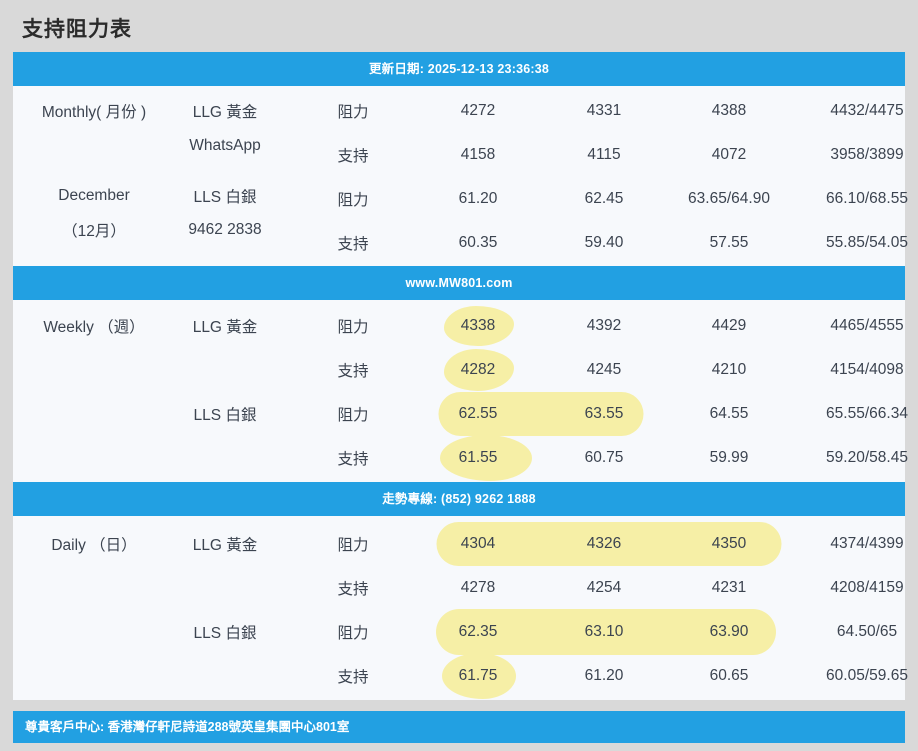 The height and width of the screenshot is (751, 918). Describe the element at coordinates (729, 198) in the screenshot. I see `table-cell: 63.65/64.90` at that location.